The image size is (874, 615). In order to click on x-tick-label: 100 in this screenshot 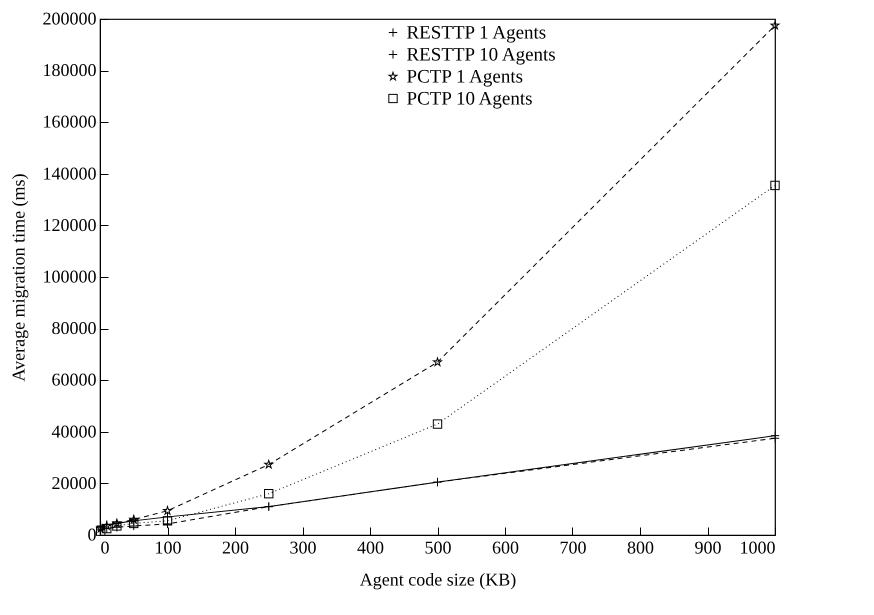, I will do `click(168, 548)`.